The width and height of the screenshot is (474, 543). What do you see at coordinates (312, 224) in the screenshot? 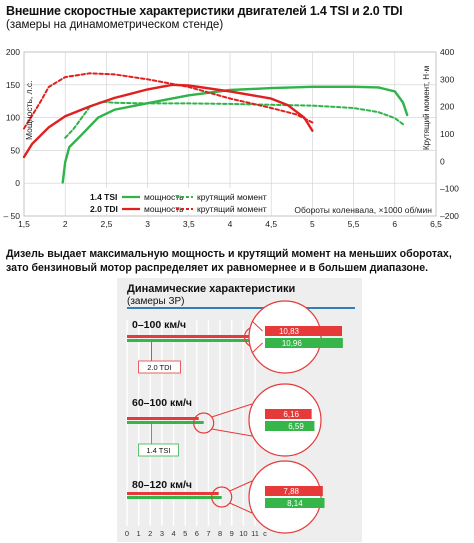
I see `x-tick-label: 5` at bounding box center [312, 224].